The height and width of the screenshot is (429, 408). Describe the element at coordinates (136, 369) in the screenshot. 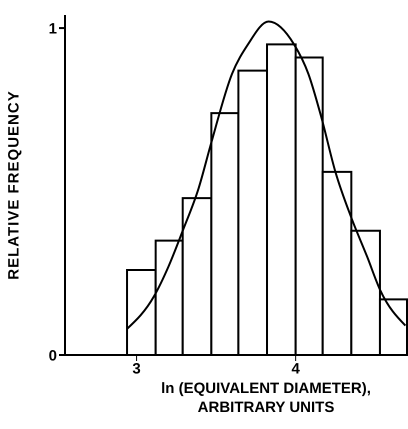

I see `x-tick-label: 3` at that location.